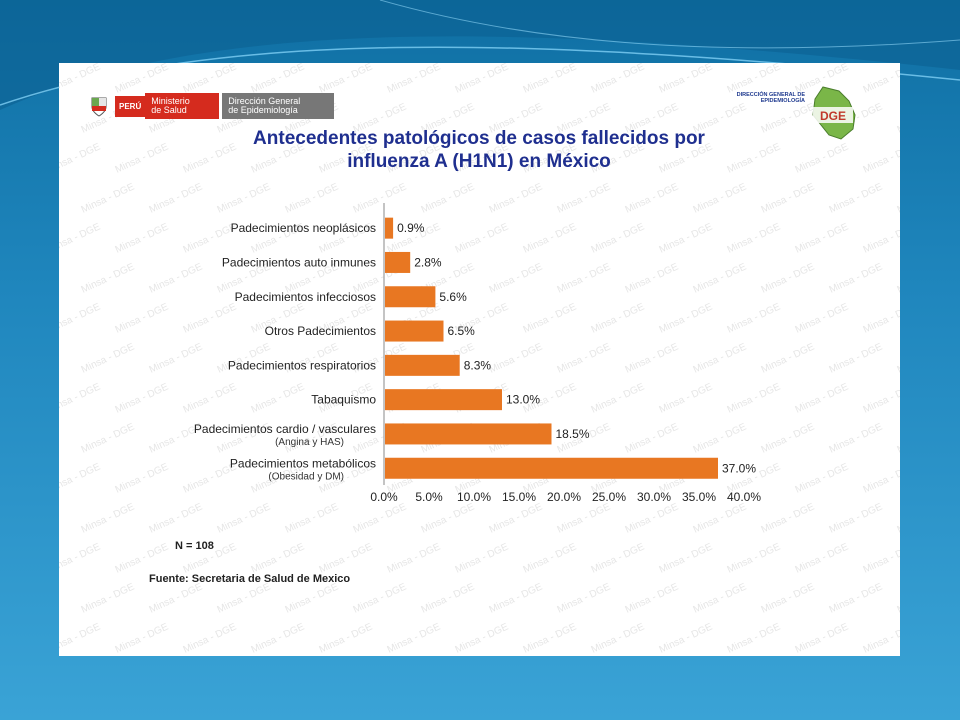  I want to click on category-sublabel: (Obesidad y DM), so click(306, 476).